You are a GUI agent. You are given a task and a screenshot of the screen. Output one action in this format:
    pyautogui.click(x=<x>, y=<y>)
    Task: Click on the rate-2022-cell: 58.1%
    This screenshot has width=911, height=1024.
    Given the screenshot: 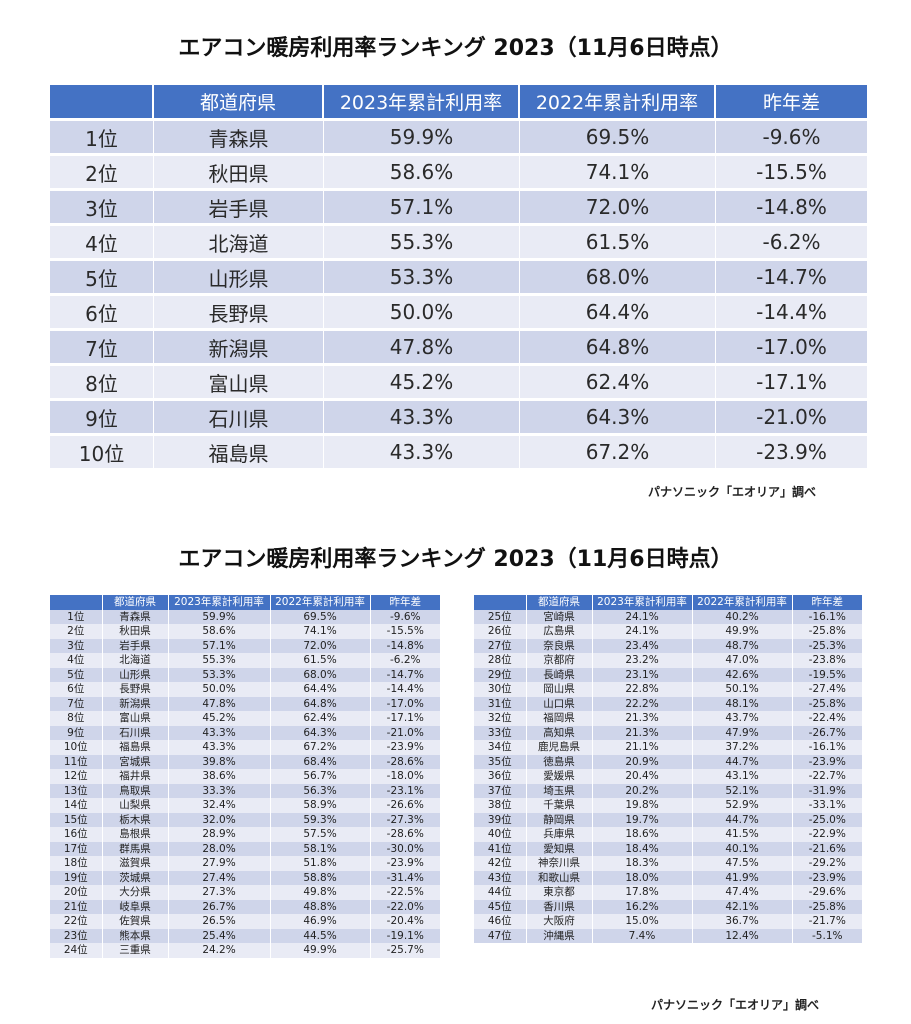 What is the action you would take?
    pyautogui.click(x=320, y=848)
    